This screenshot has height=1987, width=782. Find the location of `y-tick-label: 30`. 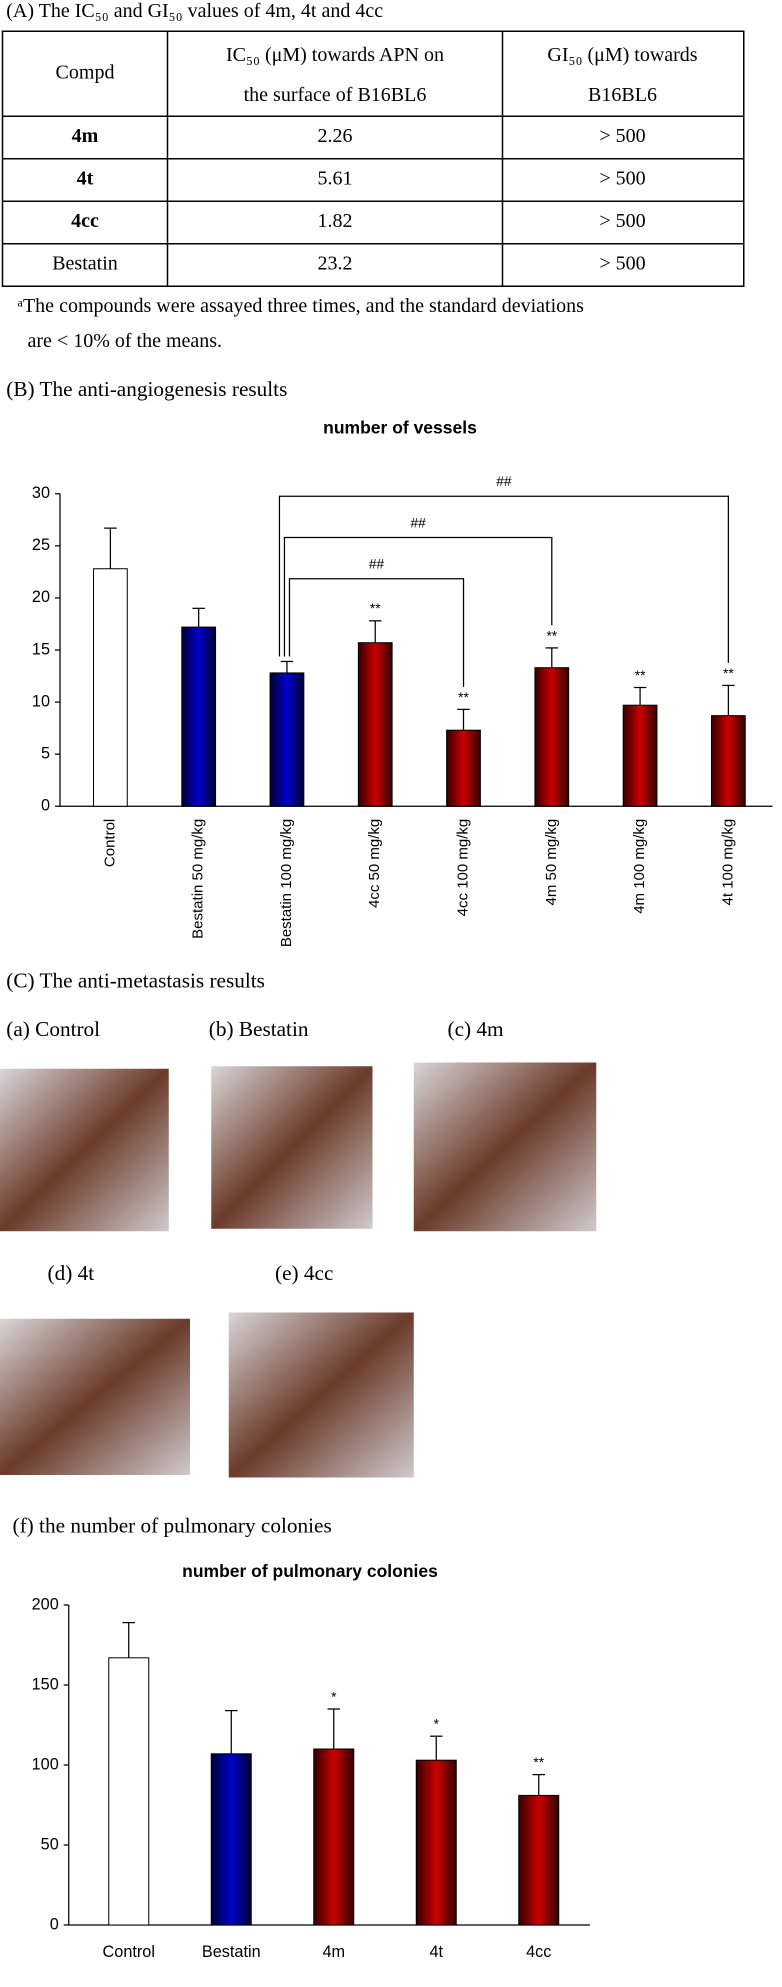

y-tick-label: 30 is located at coordinates (41, 493).